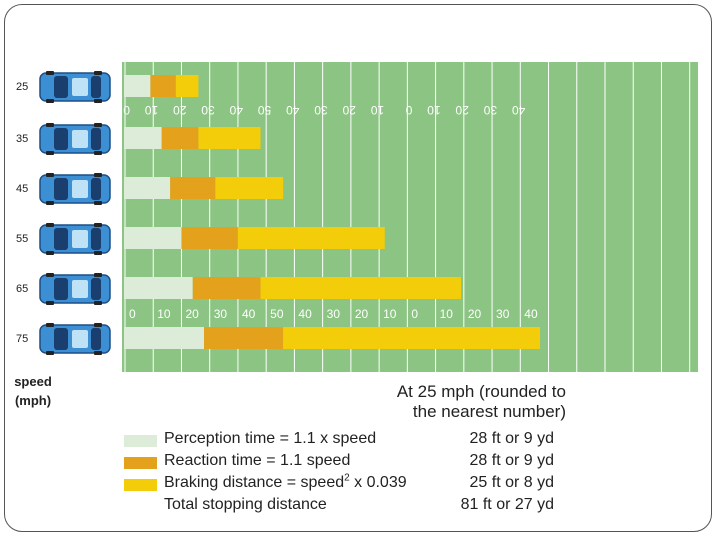 The image size is (720, 540). Describe the element at coordinates (481, 391) in the screenshot. I see `legend-heading-line1: At 25 mph (rounded to` at that location.